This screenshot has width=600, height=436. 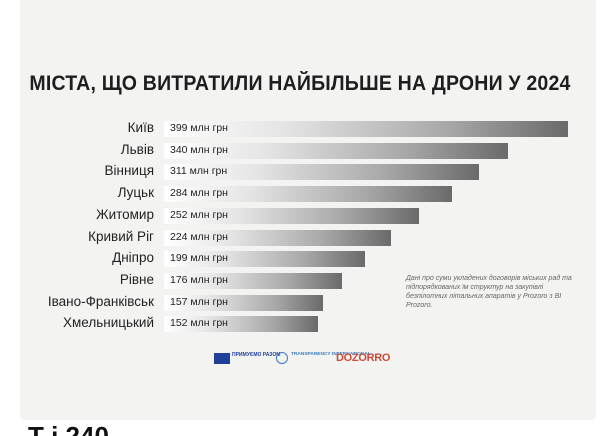 I want to click on value-label: 252 млн грн, so click(x=199, y=214).